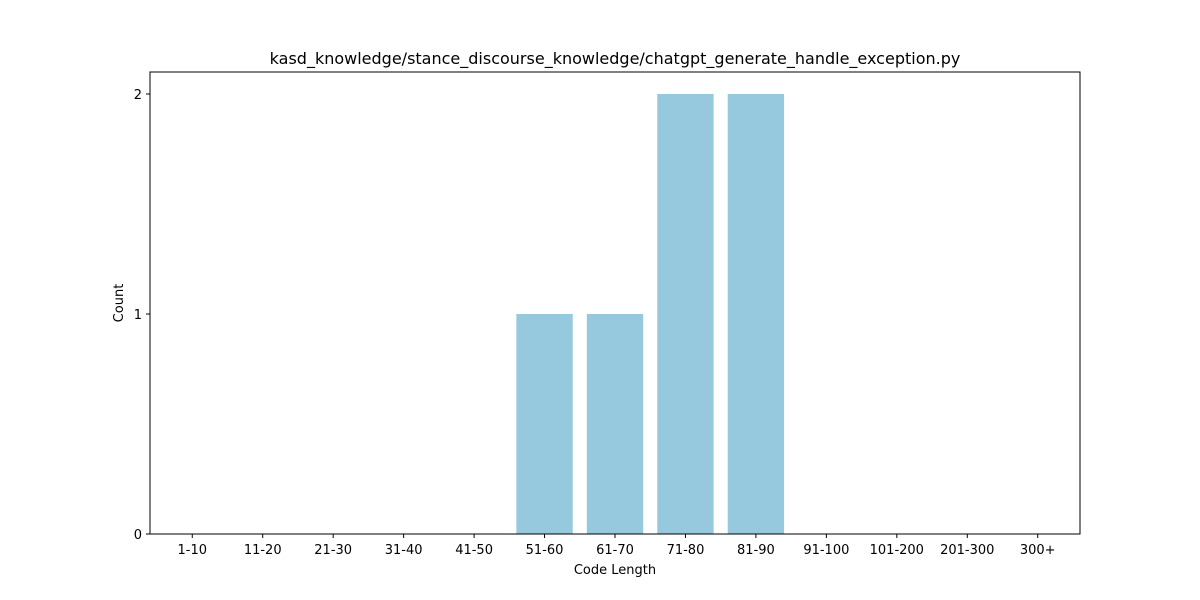  What do you see at coordinates (119, 303) in the screenshot?
I see `y-axis-label: Count` at bounding box center [119, 303].